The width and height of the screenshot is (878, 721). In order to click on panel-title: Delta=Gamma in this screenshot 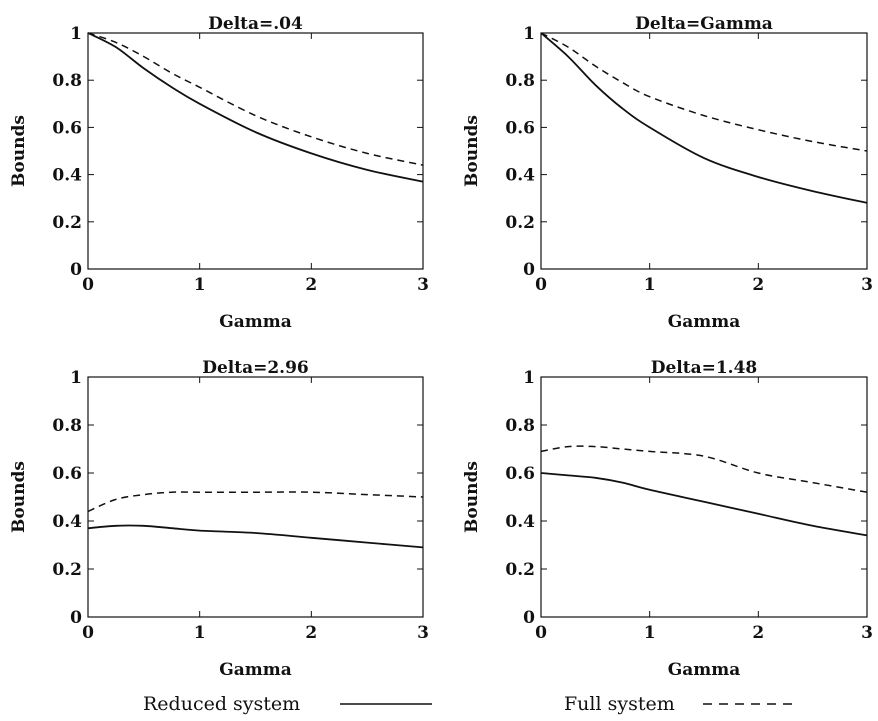, I will do `click(704, 24)`.